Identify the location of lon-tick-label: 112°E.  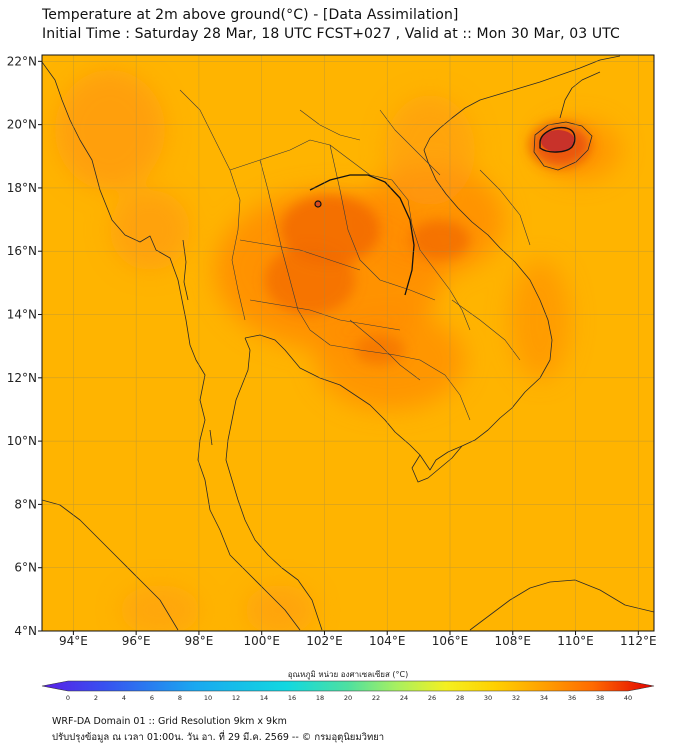
(638, 641).